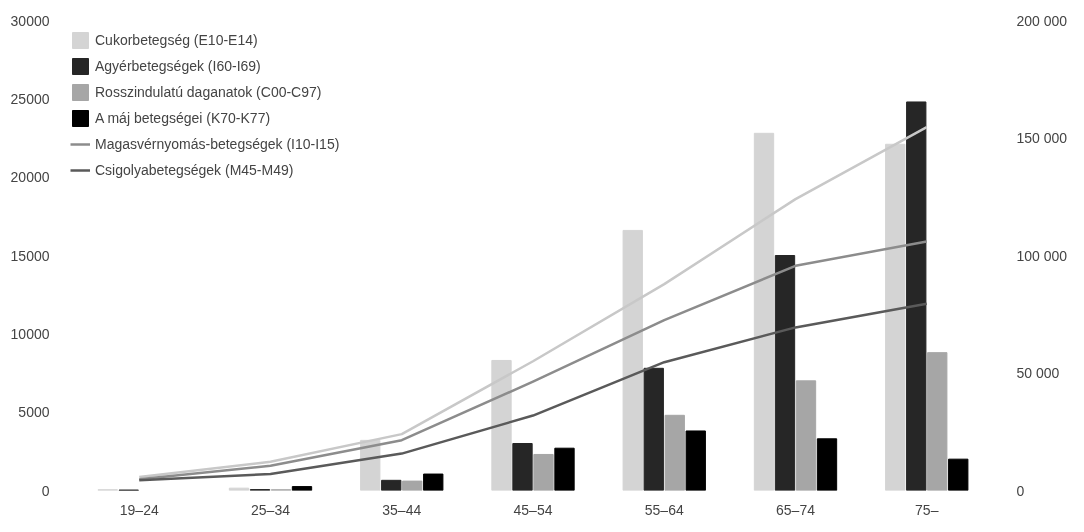  Describe the element at coordinates (178, 66) in the screenshot. I see `legend-label: Agyérbetegségek (I60-I69)` at that location.